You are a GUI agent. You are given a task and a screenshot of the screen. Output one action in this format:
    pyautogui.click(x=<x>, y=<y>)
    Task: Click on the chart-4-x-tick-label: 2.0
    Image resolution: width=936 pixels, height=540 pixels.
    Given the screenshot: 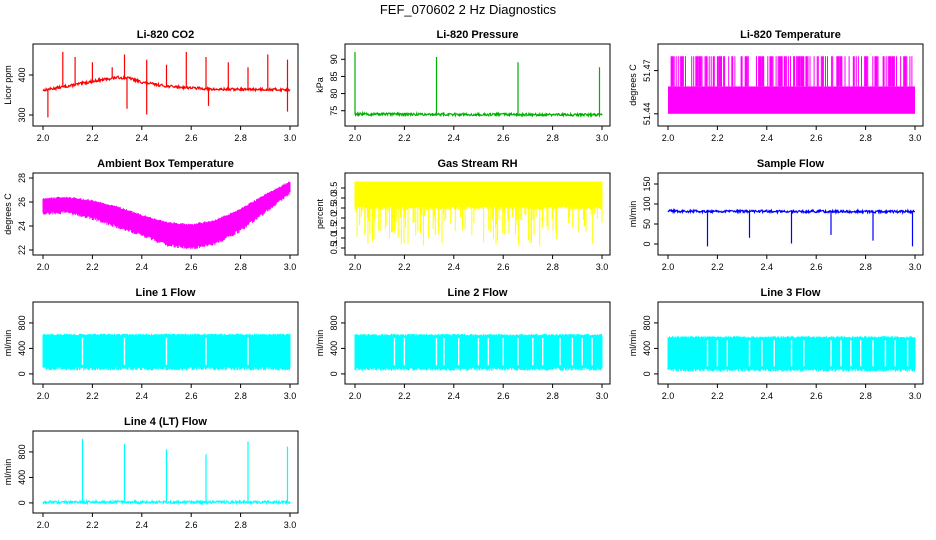 What is the action you would take?
    pyautogui.click(x=43, y=267)
    